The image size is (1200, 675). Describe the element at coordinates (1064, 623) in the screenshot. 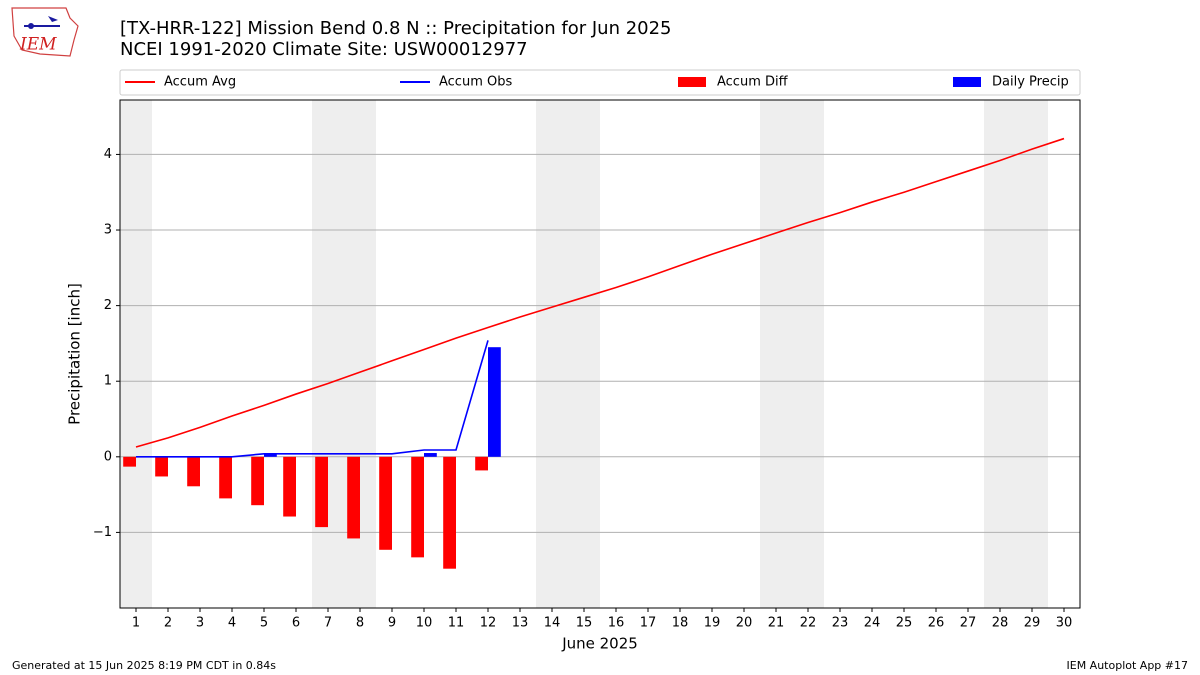

I see `x-tick-label: 30` at that location.